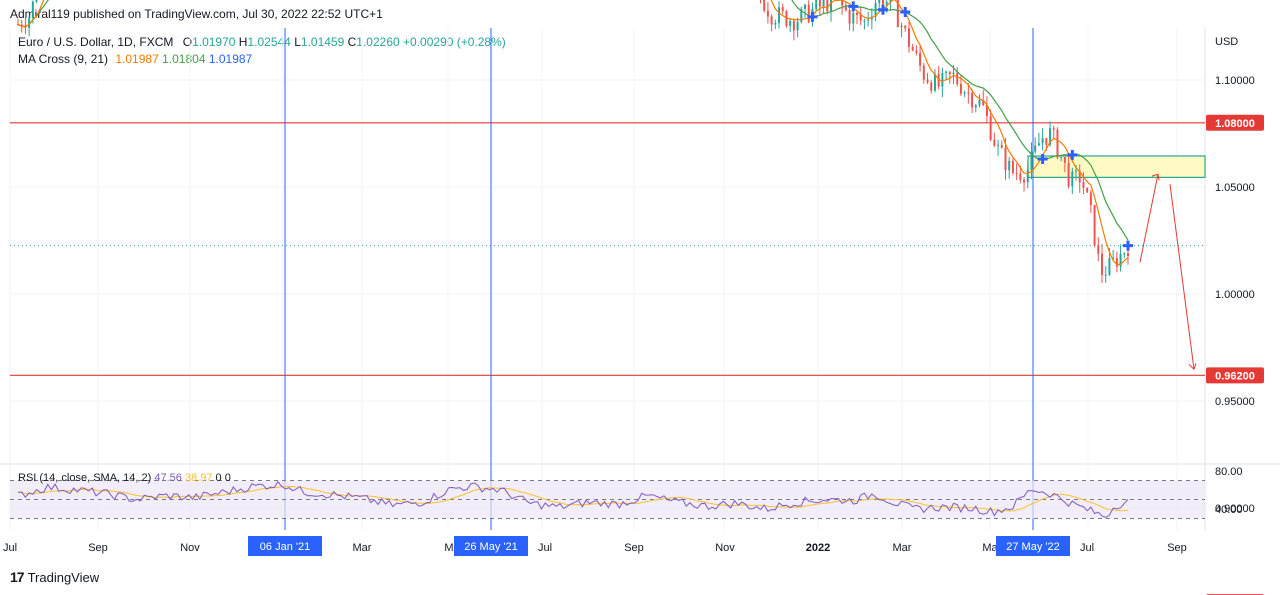  I want to click on close-value: 1.02260, so click(378, 42).